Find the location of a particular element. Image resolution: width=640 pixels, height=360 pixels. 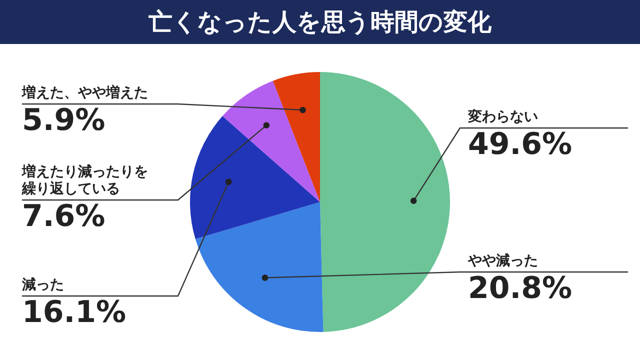

slice-label: 増えたり減ったりを繰り返している is located at coordinates (84, 180).